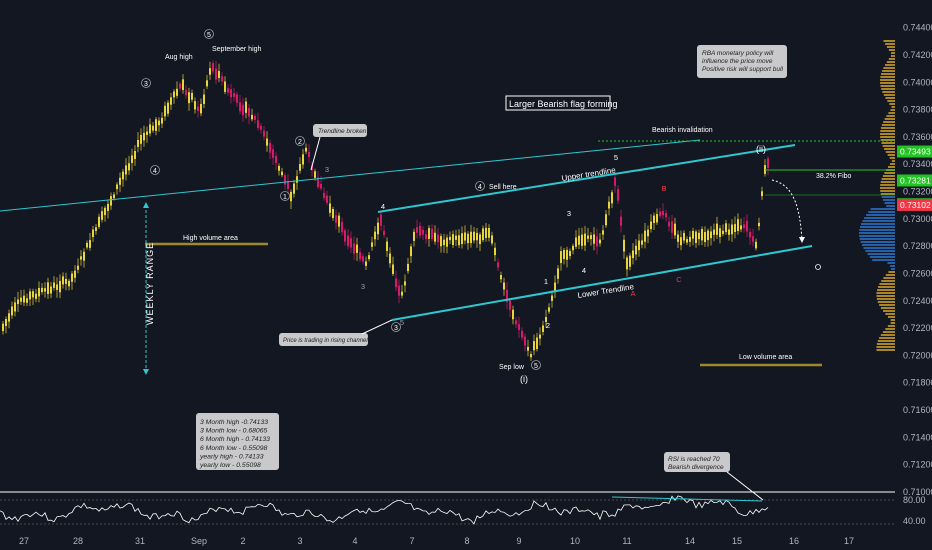  What do you see at coordinates (411, 541) in the screenshot?
I see `x-tick-label: 7` at bounding box center [411, 541].